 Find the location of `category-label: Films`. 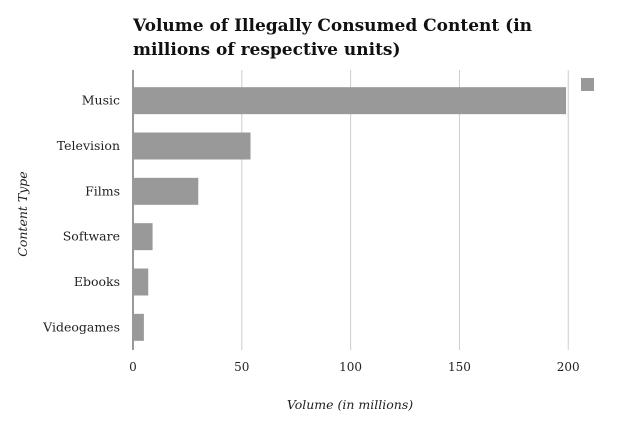

category-label: Films is located at coordinates (102, 190).